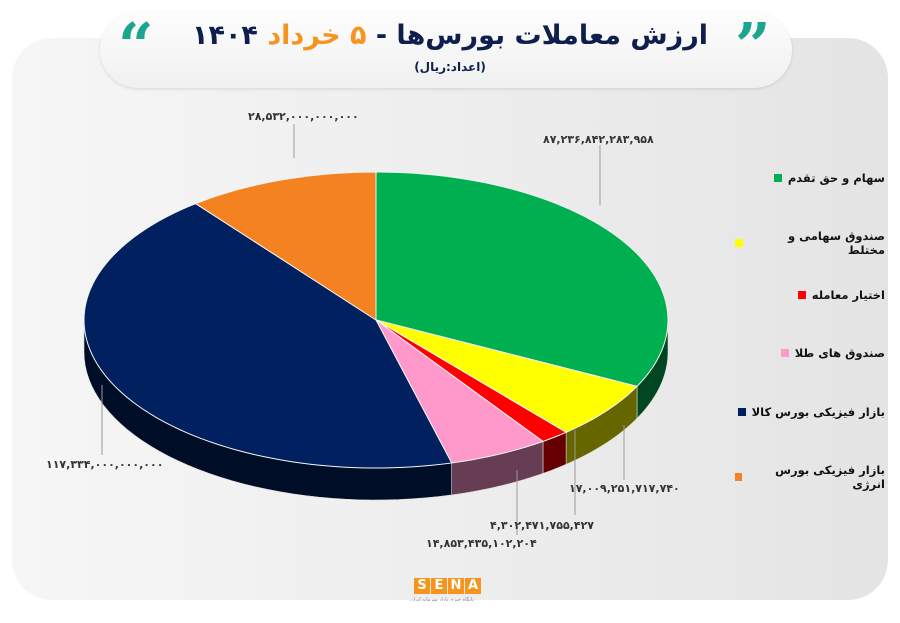 The image size is (900, 623). Describe the element at coordinates (136, 45) in the screenshot. I see `open-quote-icon: “` at that location.